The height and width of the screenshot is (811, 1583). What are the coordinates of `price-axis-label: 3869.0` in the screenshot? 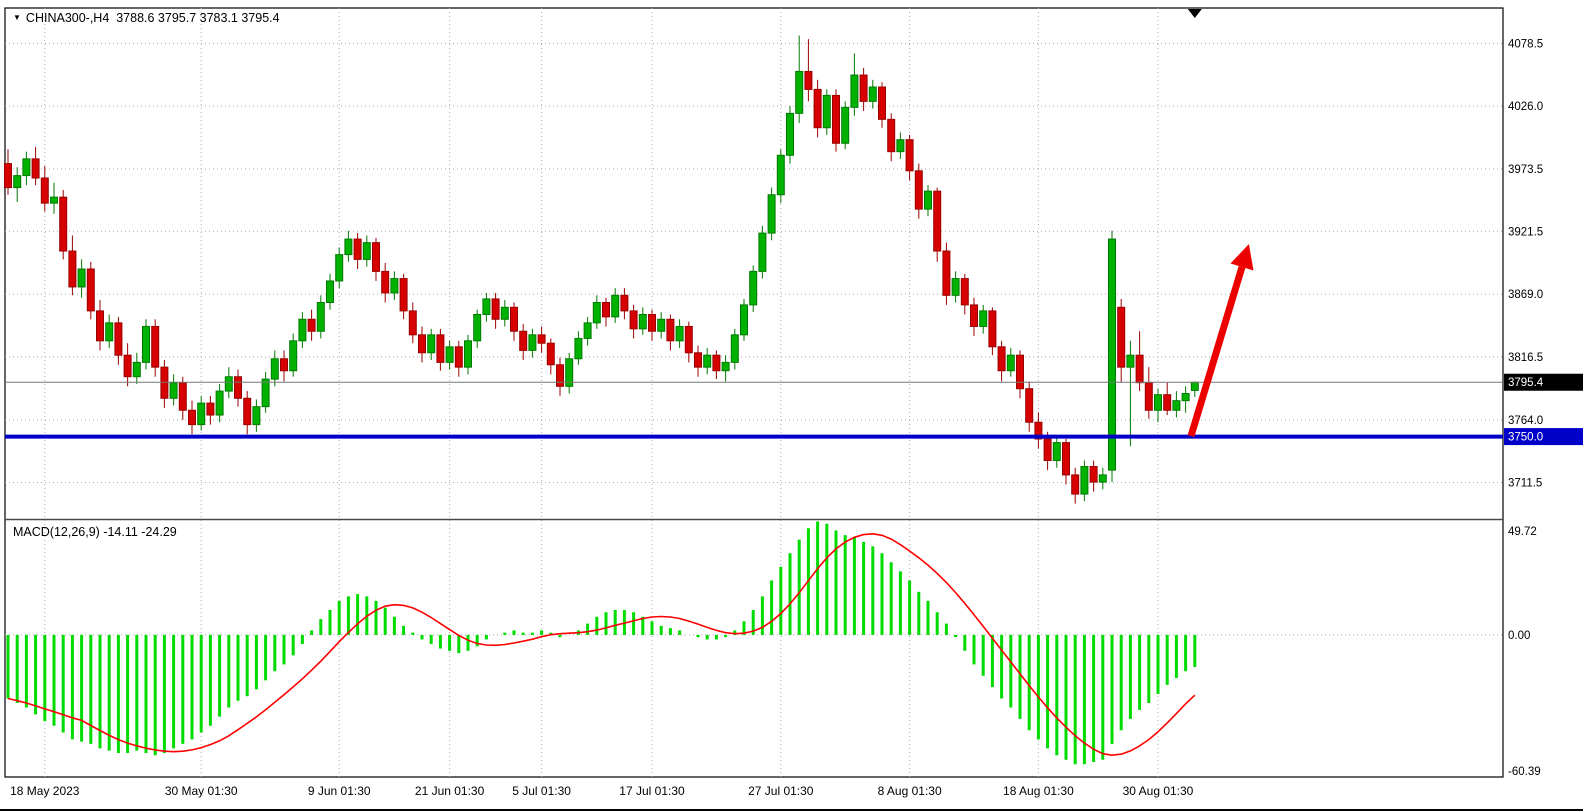 It's located at (1525, 295).